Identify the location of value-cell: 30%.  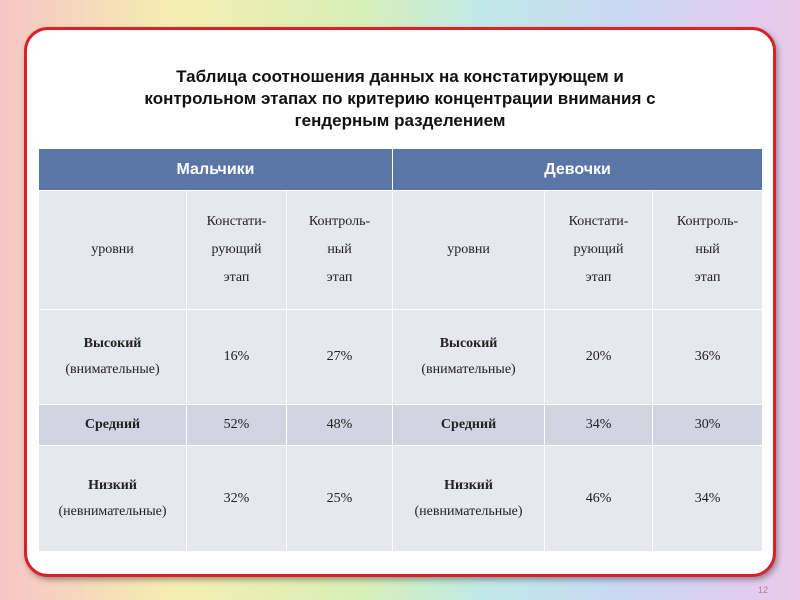
(708, 425).